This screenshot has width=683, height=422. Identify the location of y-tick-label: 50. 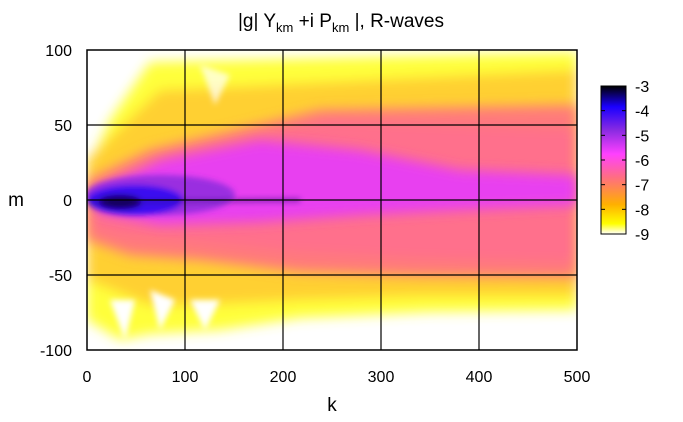
(63, 126).